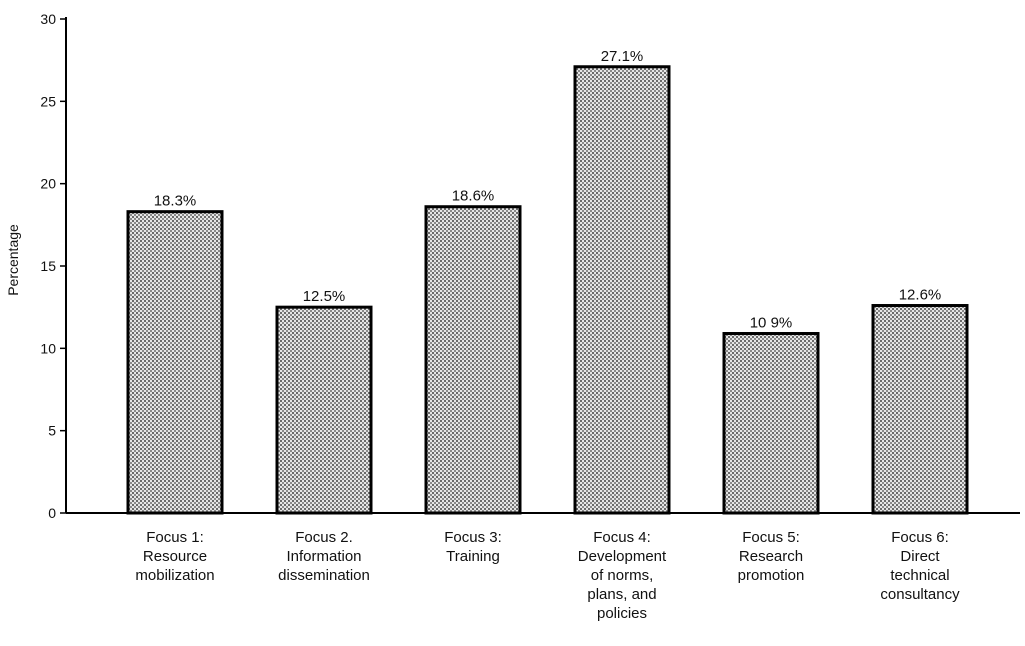  Describe the element at coordinates (13, 260) in the screenshot. I see `y-axis-title: Percentage` at that location.